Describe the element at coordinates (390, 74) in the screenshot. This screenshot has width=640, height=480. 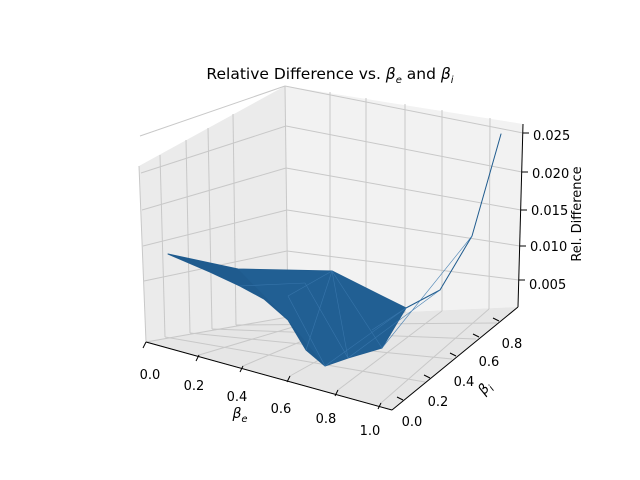
I see `title-beta-e: β` at that location.